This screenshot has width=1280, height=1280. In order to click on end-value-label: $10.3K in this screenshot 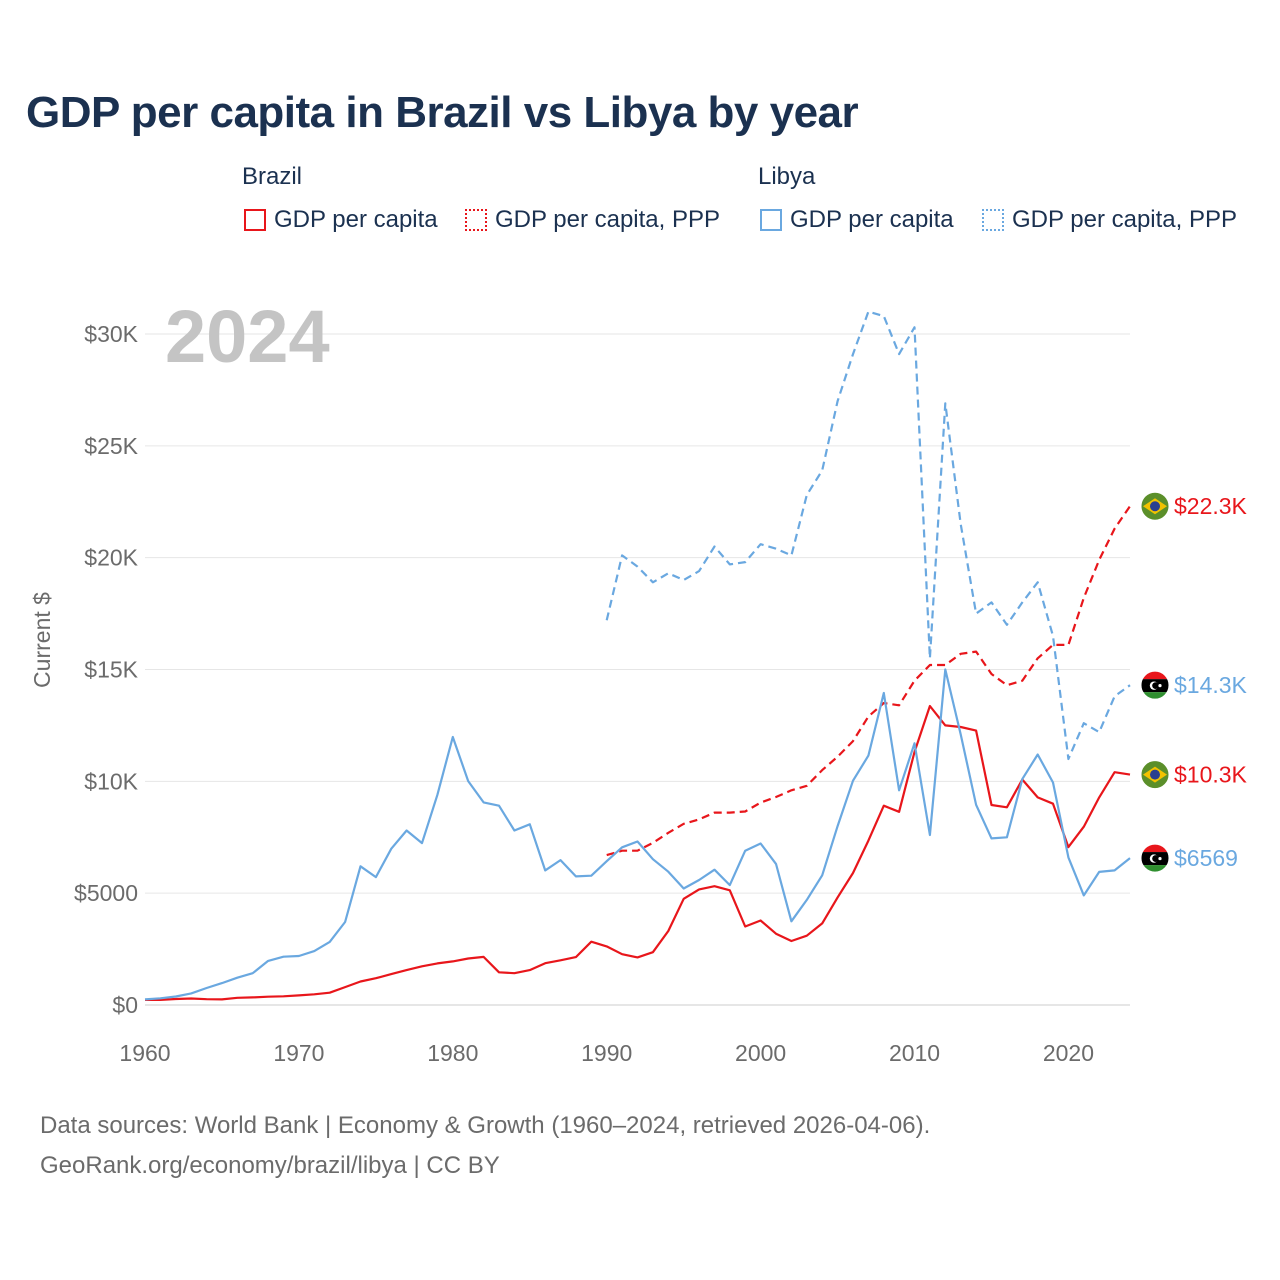, I will do `click(1211, 775)`.